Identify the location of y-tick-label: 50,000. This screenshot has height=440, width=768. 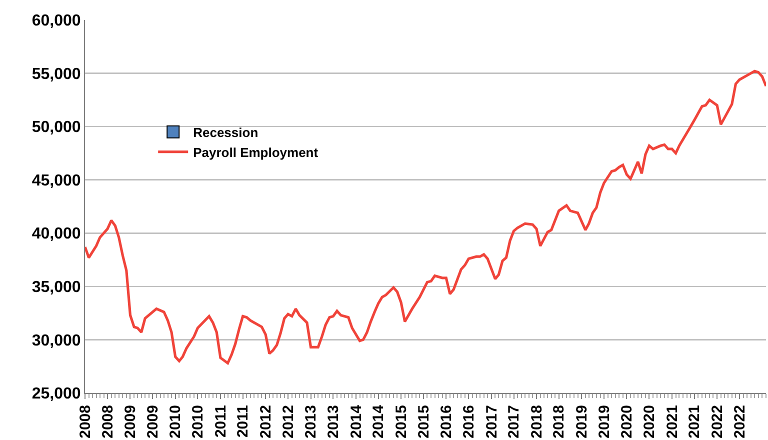
(56, 127).